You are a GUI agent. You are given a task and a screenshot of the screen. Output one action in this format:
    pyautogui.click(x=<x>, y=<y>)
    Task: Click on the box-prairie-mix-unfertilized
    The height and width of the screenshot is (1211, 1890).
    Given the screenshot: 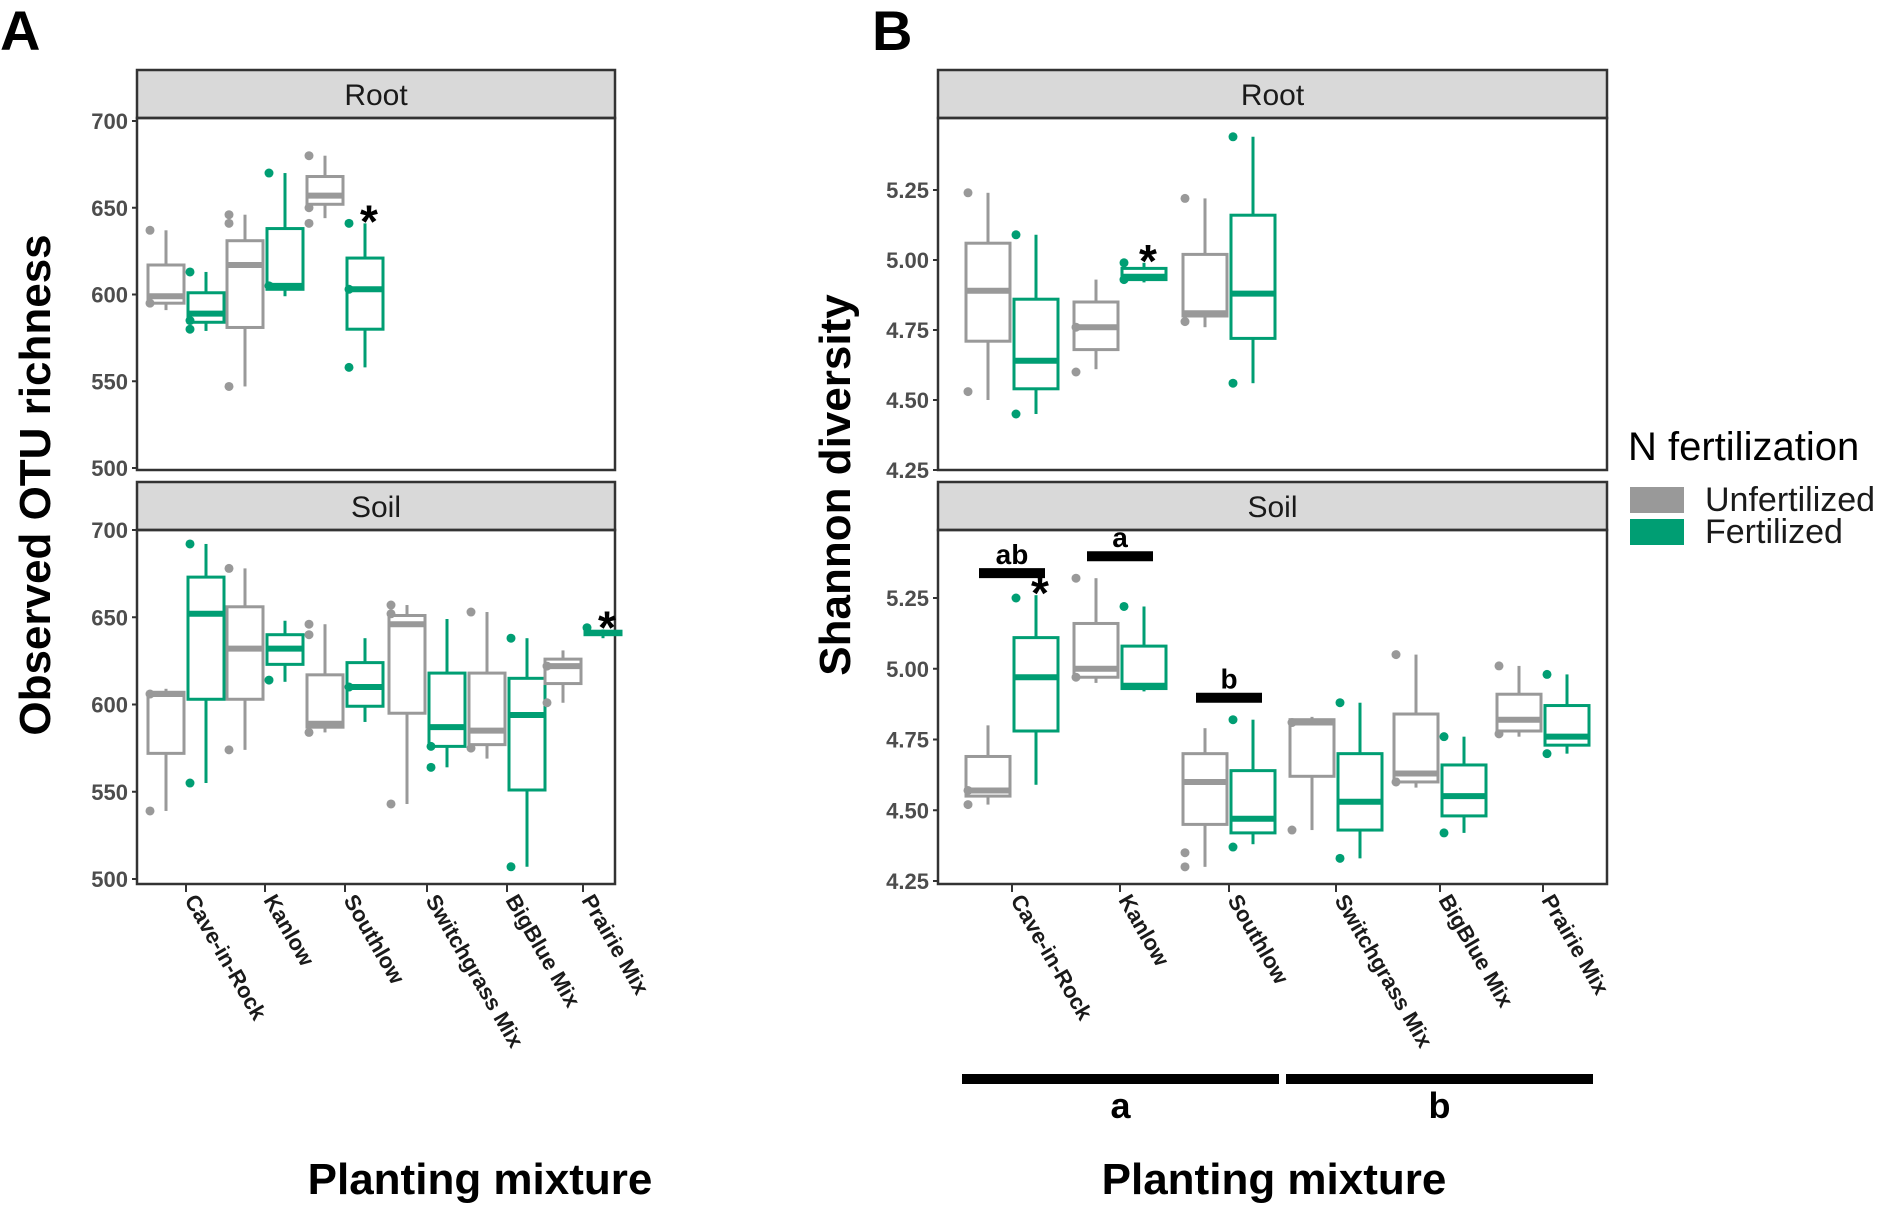 What is the action you would take?
    pyautogui.click(x=1518, y=700)
    